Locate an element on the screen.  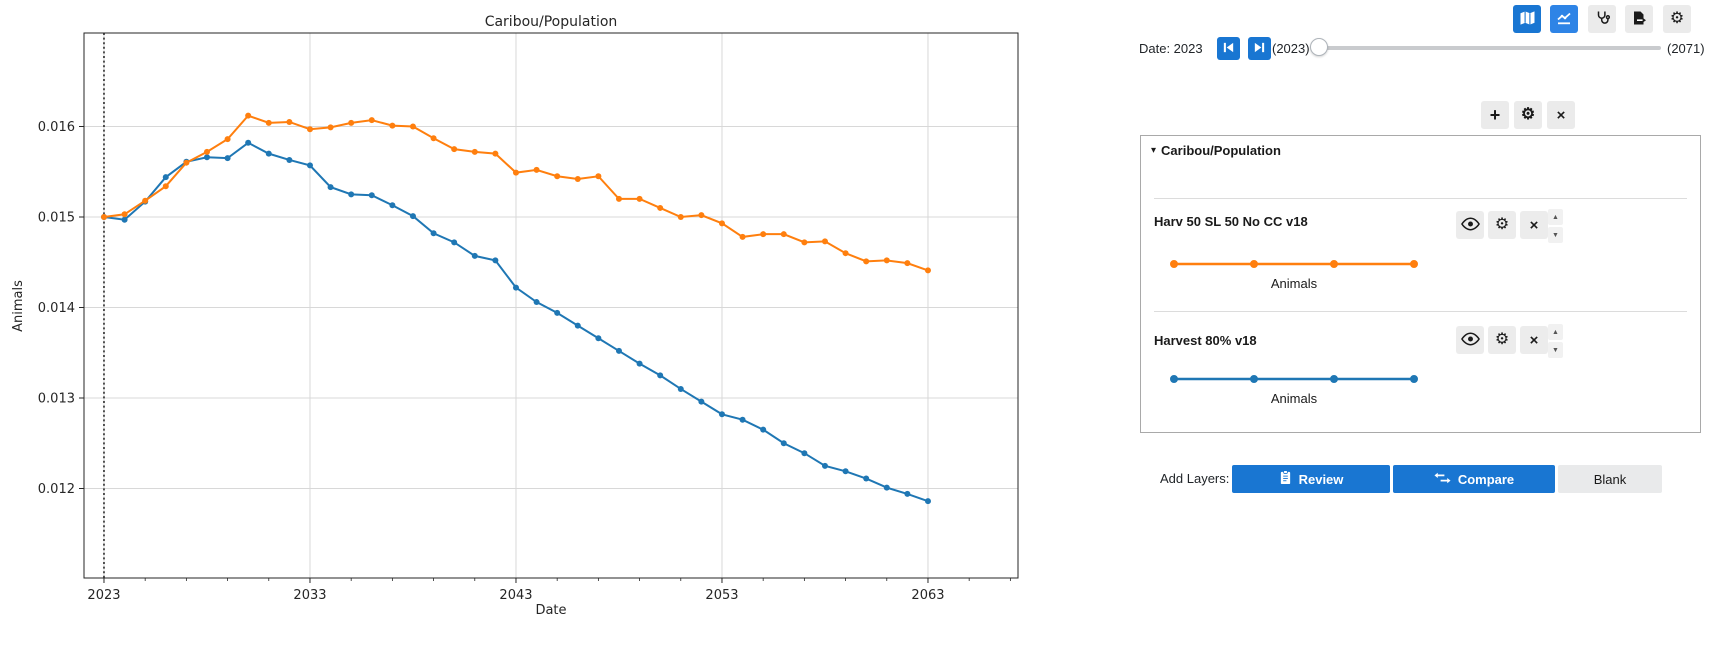
y-axis-label: Animals is located at coordinates (18, 306).